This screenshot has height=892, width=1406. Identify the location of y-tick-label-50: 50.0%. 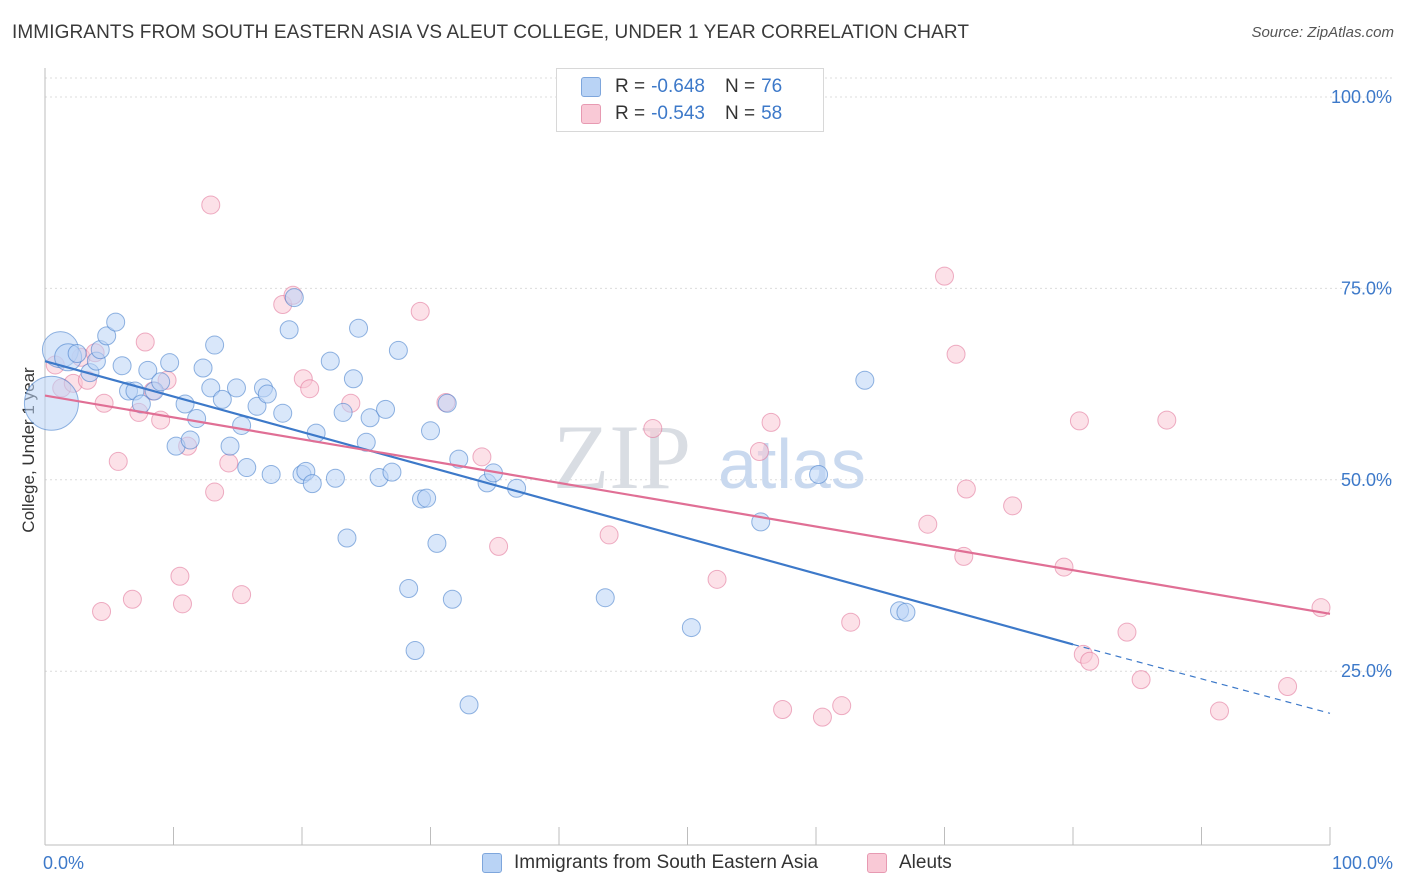
(1366, 480).